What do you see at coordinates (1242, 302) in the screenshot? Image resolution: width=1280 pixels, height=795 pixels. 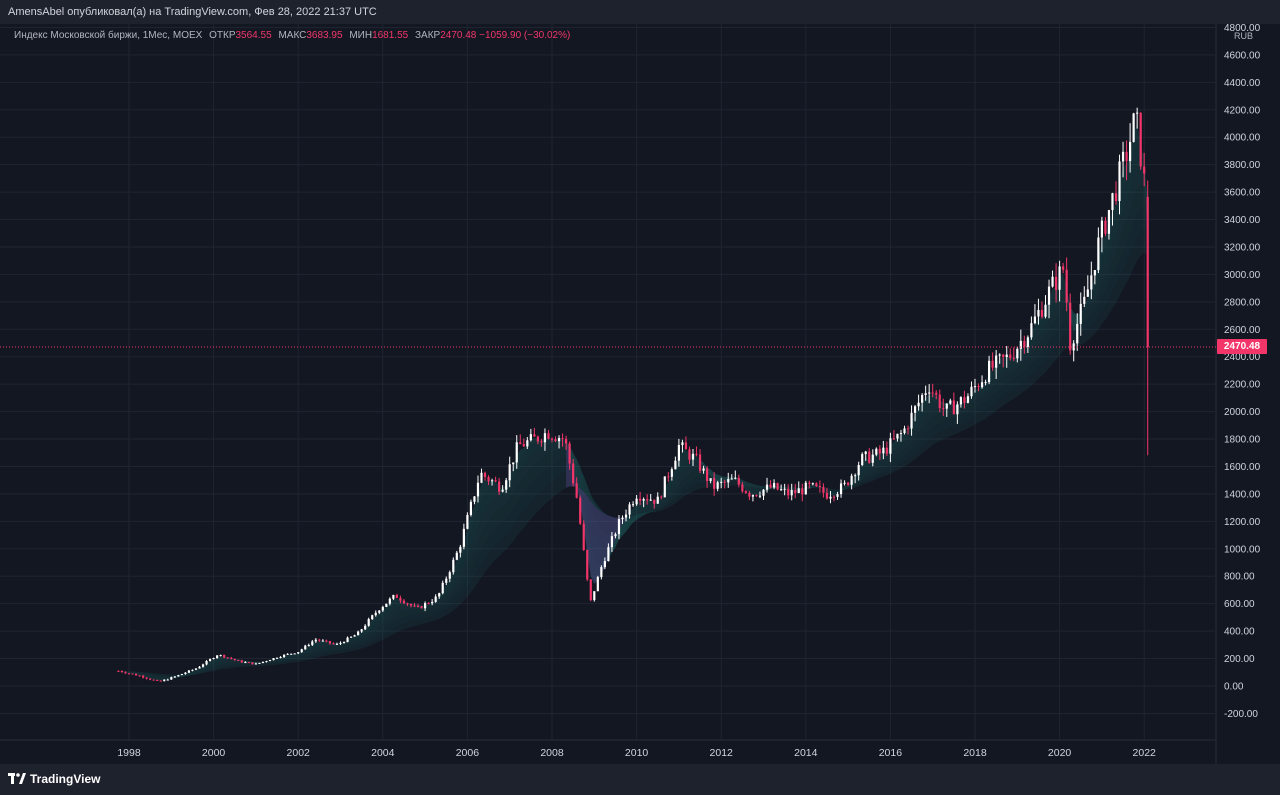 I see `y-tick-label: 2800.00` at bounding box center [1242, 302].